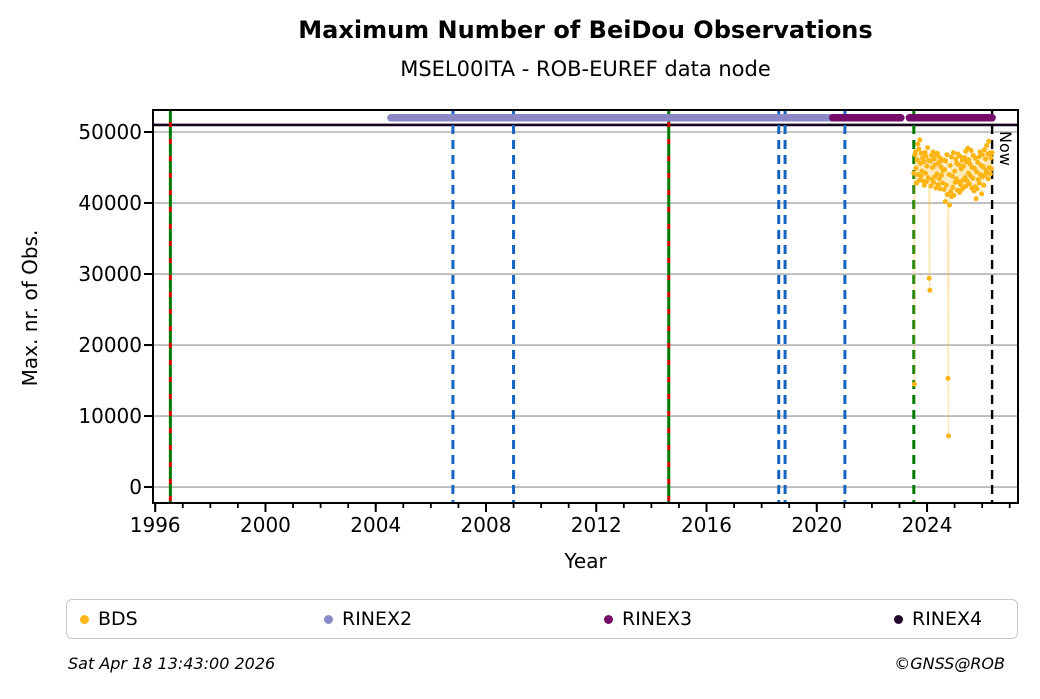 The width and height of the screenshot is (1040, 699). Describe the element at coordinates (135, 487) in the screenshot. I see `y-tick-label: 0` at that location.